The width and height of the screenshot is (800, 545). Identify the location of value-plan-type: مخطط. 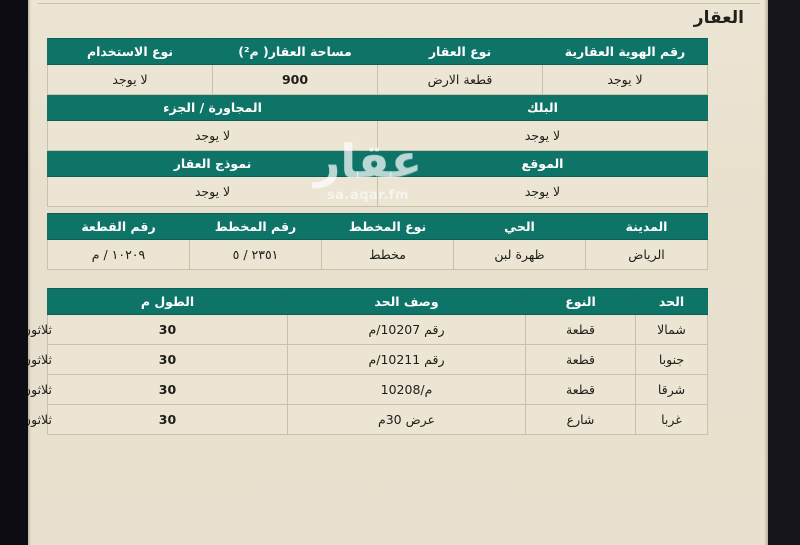
(387, 254).